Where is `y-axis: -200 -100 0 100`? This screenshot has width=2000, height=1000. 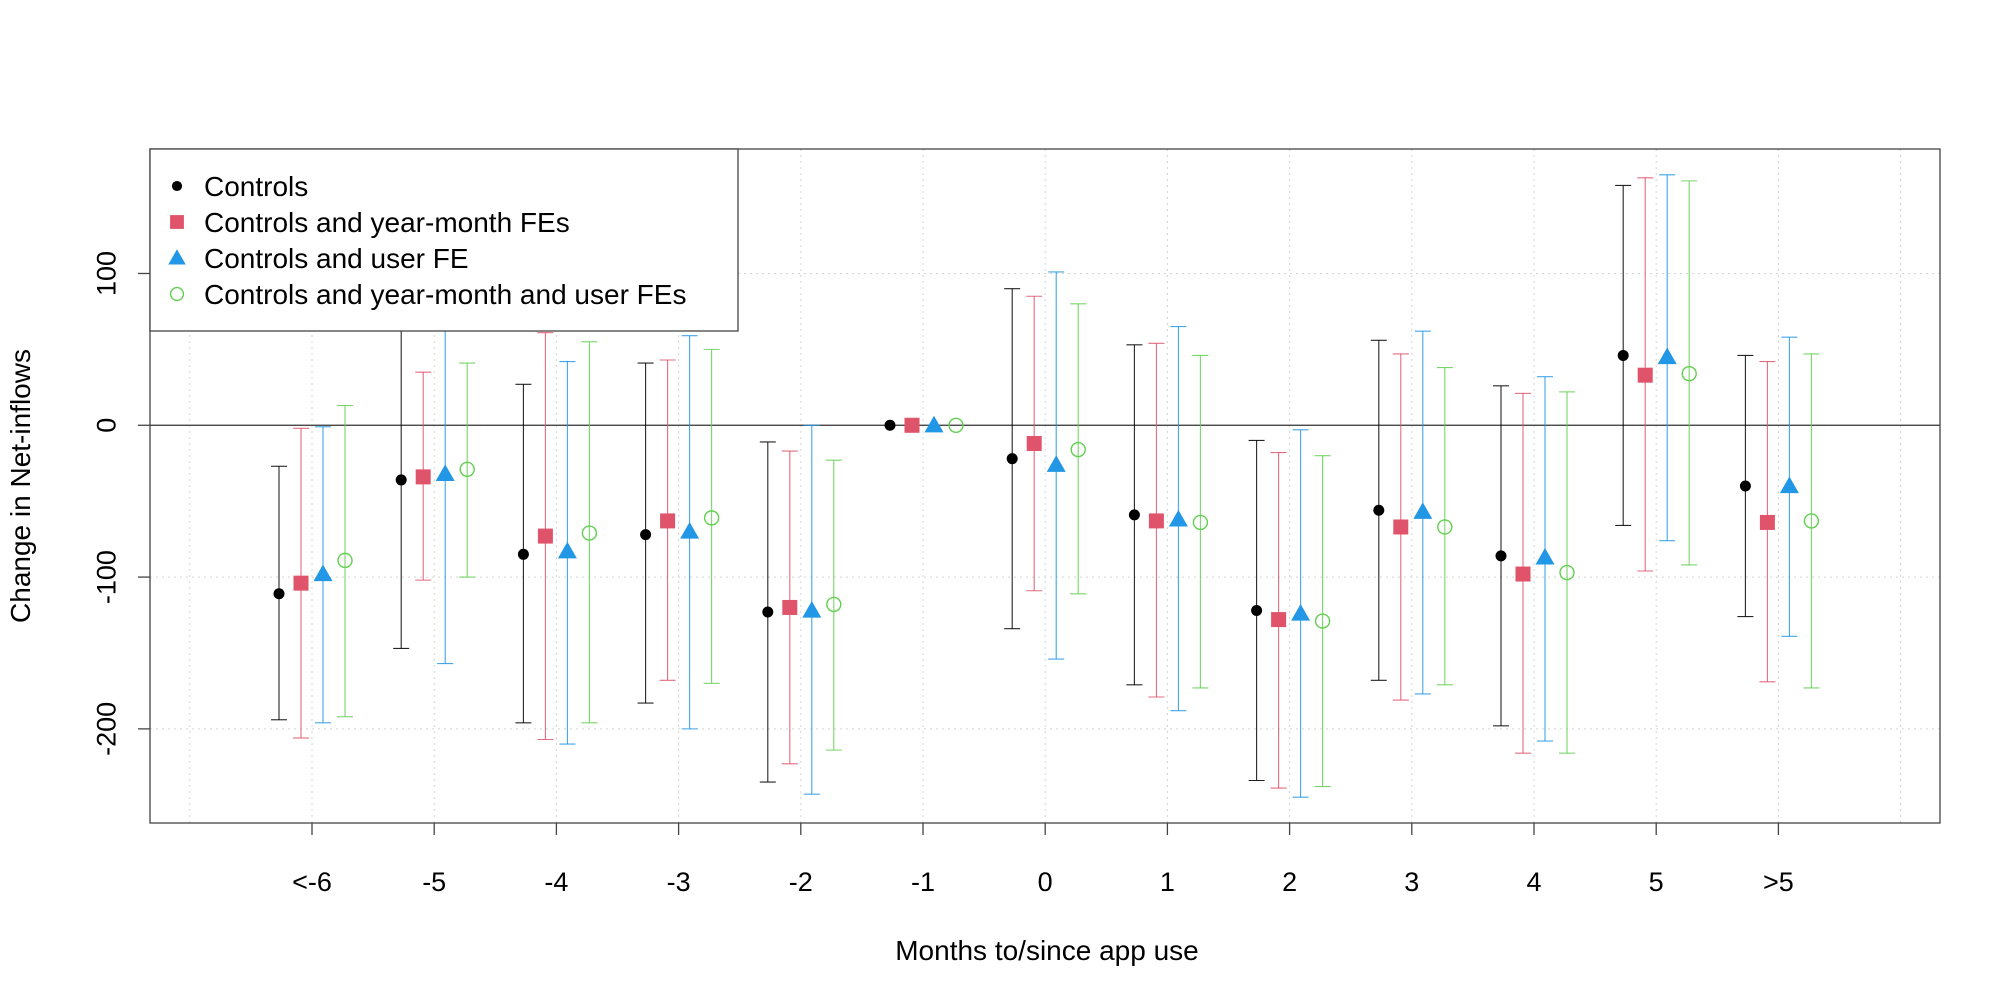
y-axis: -200 -100 0 100 is located at coordinates (120, 503).